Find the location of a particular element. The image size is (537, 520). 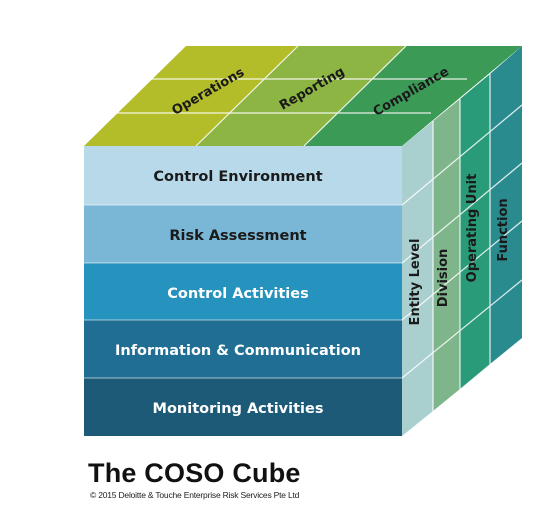

front-row-control-activities is located at coordinates (243, 291).